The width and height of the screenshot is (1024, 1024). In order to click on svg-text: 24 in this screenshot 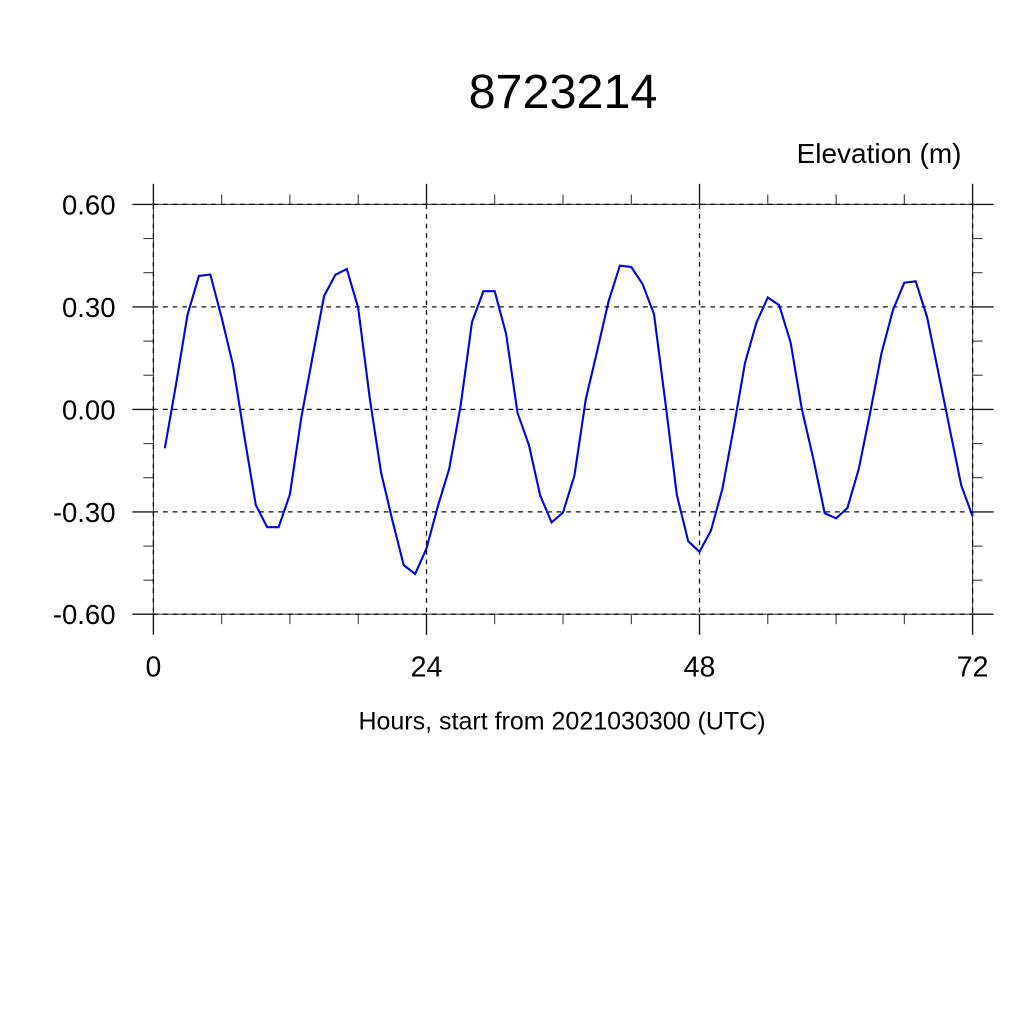, I will do `click(427, 668)`.